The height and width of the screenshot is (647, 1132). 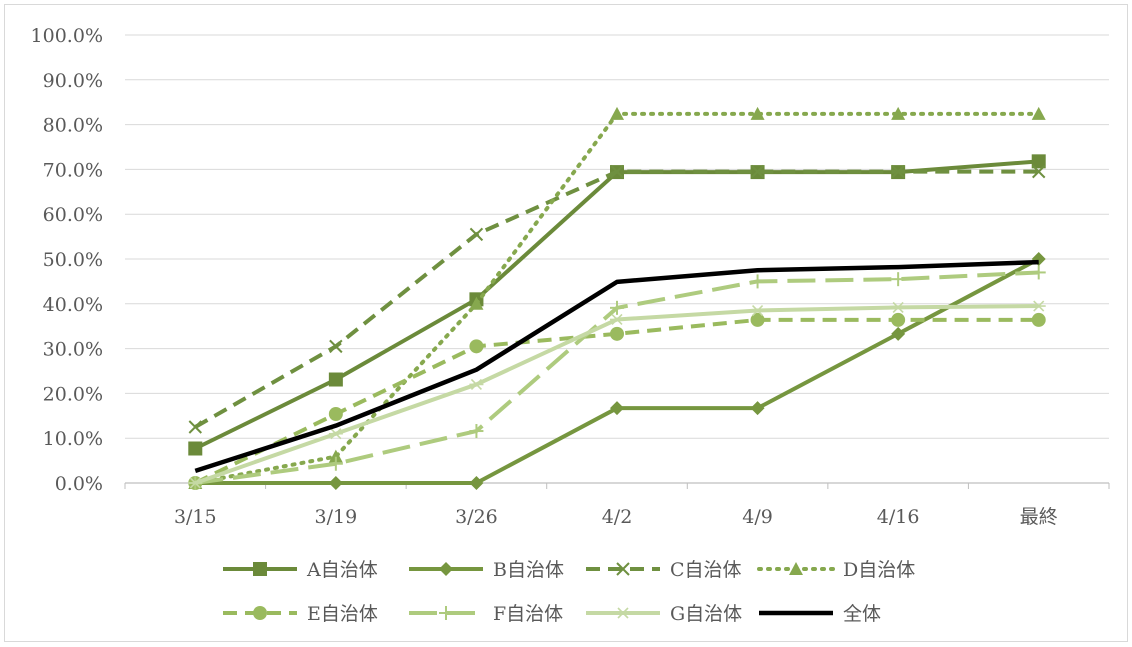 What do you see at coordinates (757, 517) in the screenshot?
I see `x-tick-label: 4/9` at bounding box center [757, 517].